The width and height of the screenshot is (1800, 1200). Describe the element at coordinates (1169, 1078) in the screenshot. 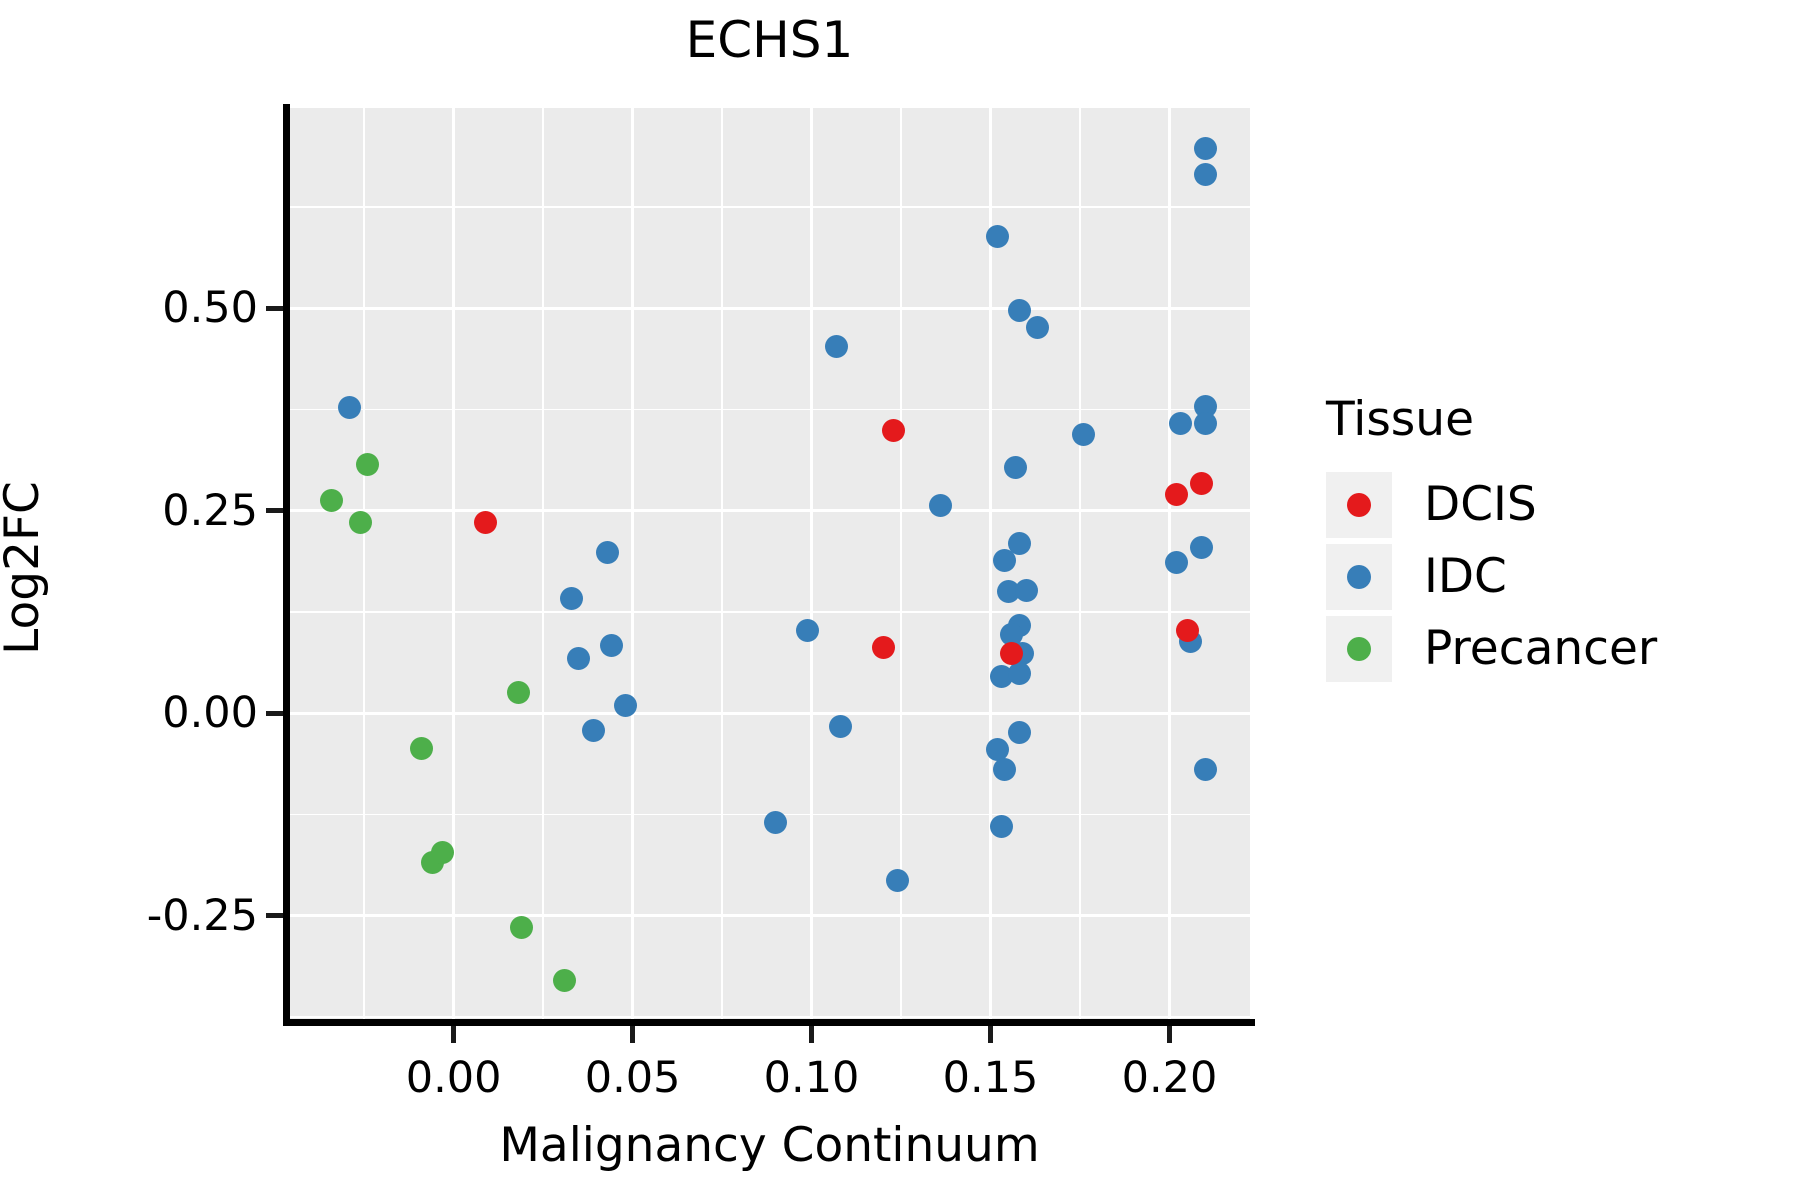

I see `x-tick-label: 0.20` at that location.